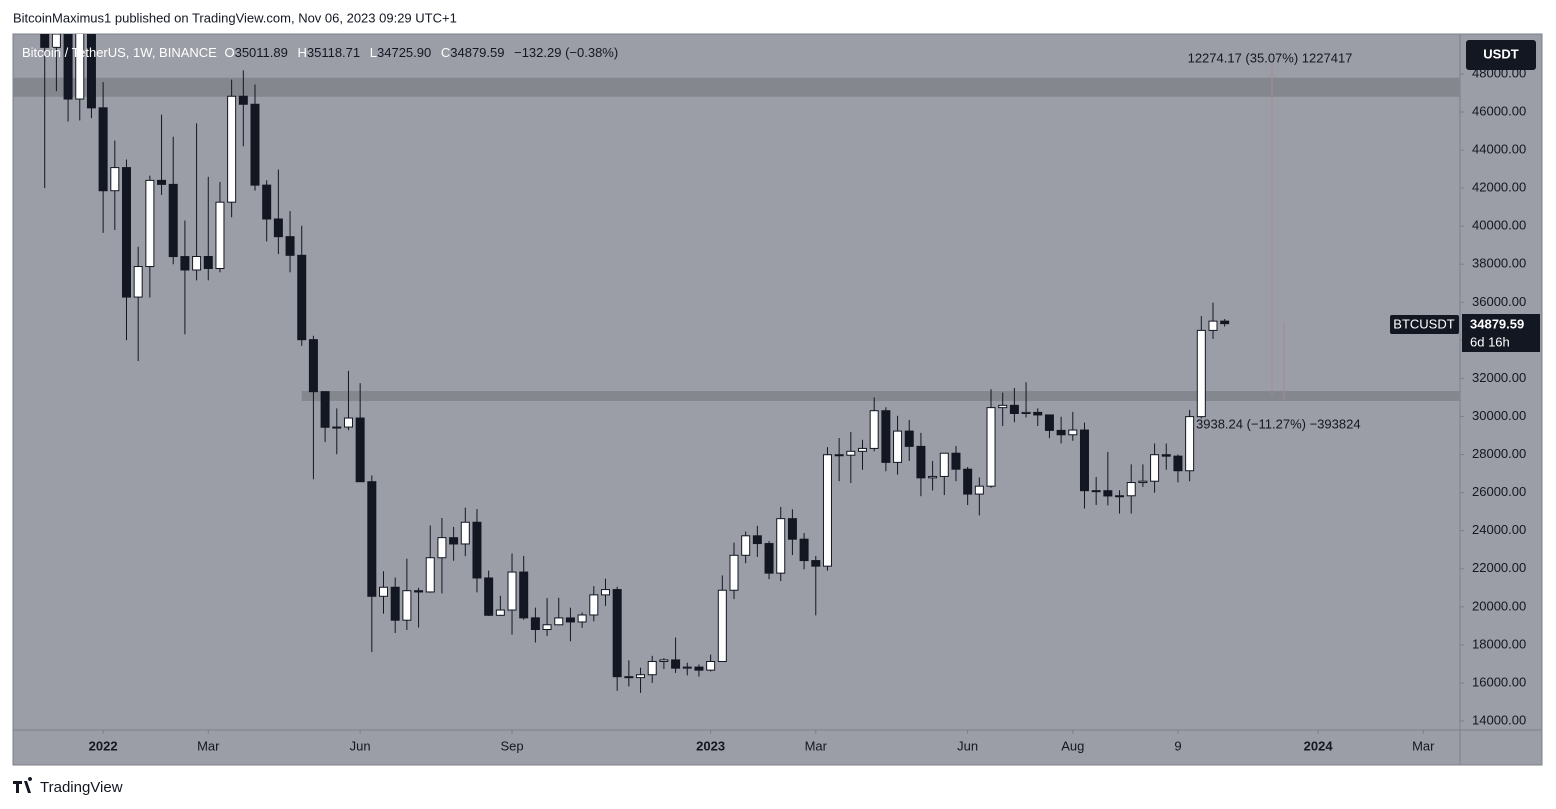  I want to click on y-tick-label: 24000.00, so click(1499, 529).